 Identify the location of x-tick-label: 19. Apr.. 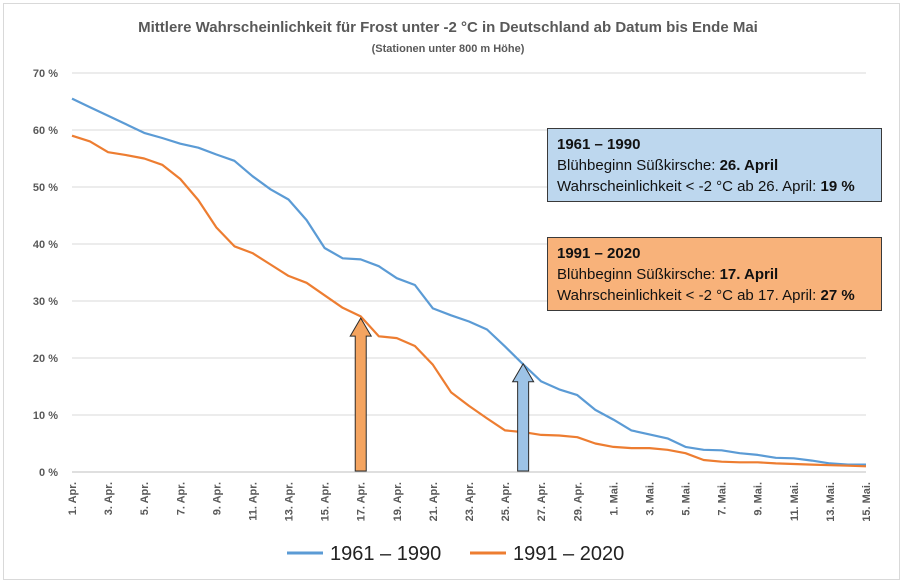
(398, 501).